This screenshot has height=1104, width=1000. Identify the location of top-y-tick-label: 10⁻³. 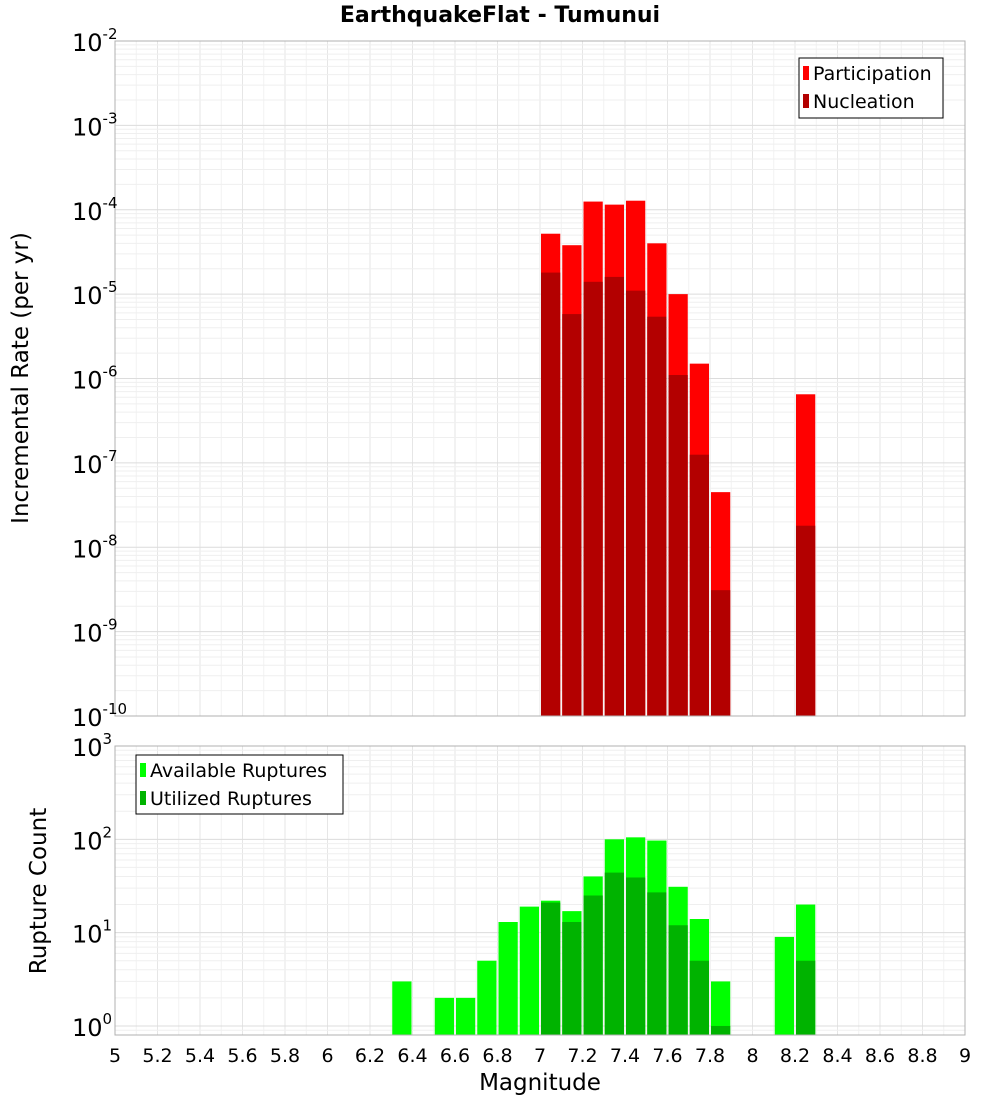
(95, 125).